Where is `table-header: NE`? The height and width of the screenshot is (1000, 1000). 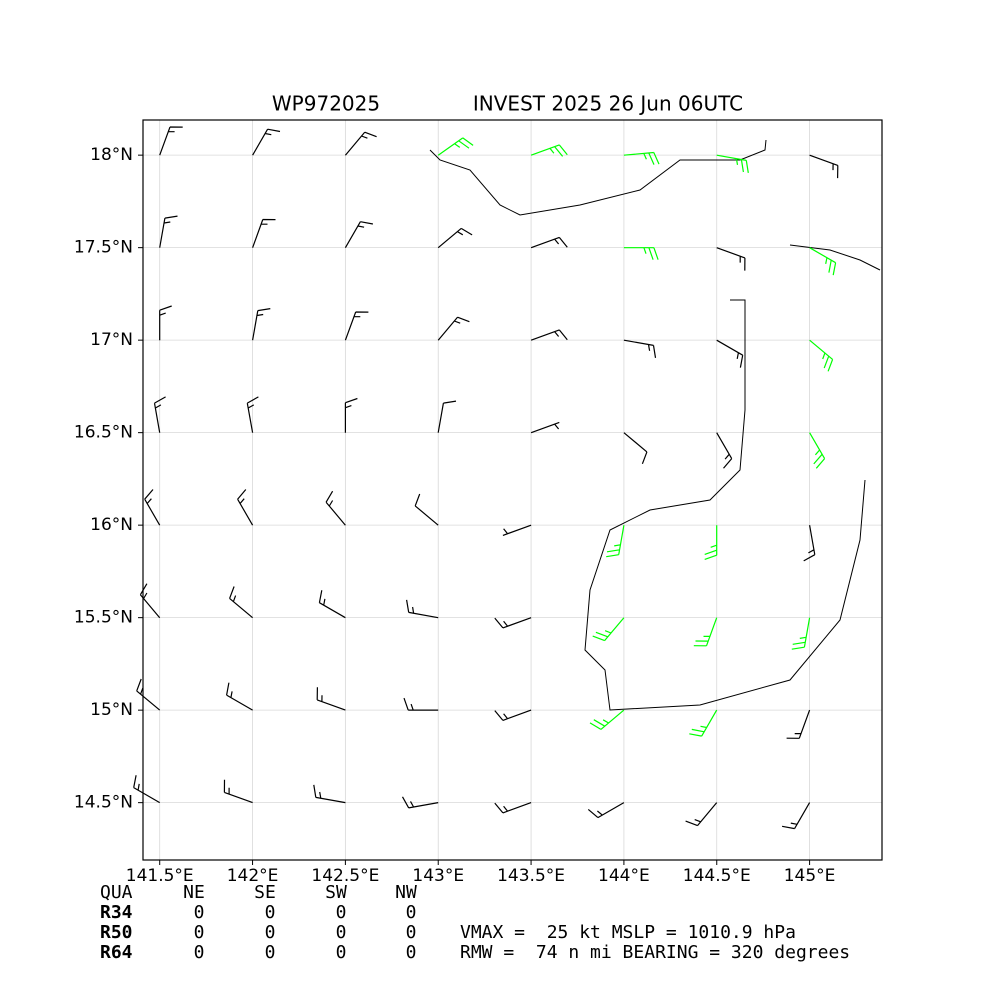 table-header: NE is located at coordinates (194, 892).